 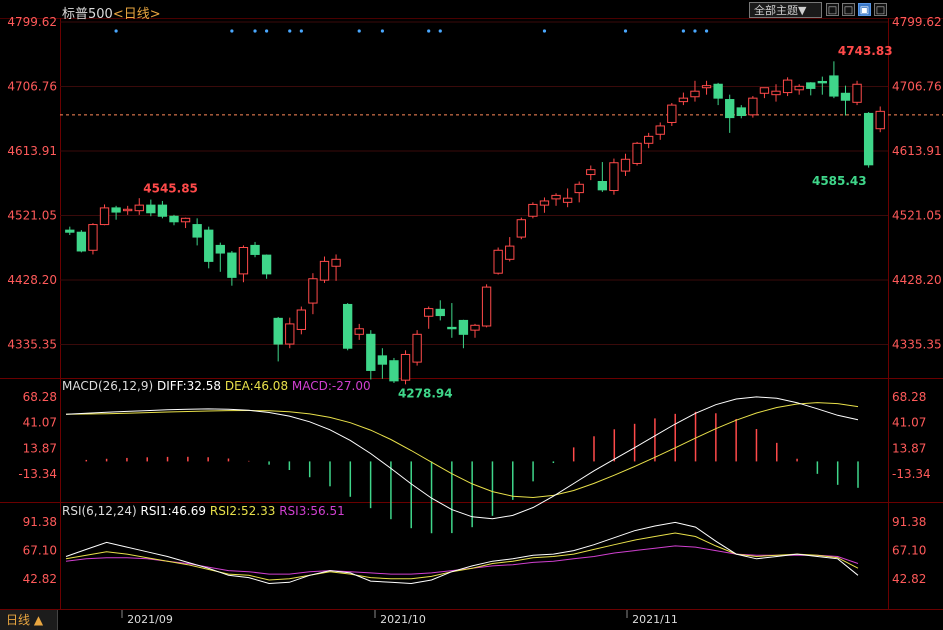 I want to click on price-annotation: 4743.83, so click(x=865, y=51).